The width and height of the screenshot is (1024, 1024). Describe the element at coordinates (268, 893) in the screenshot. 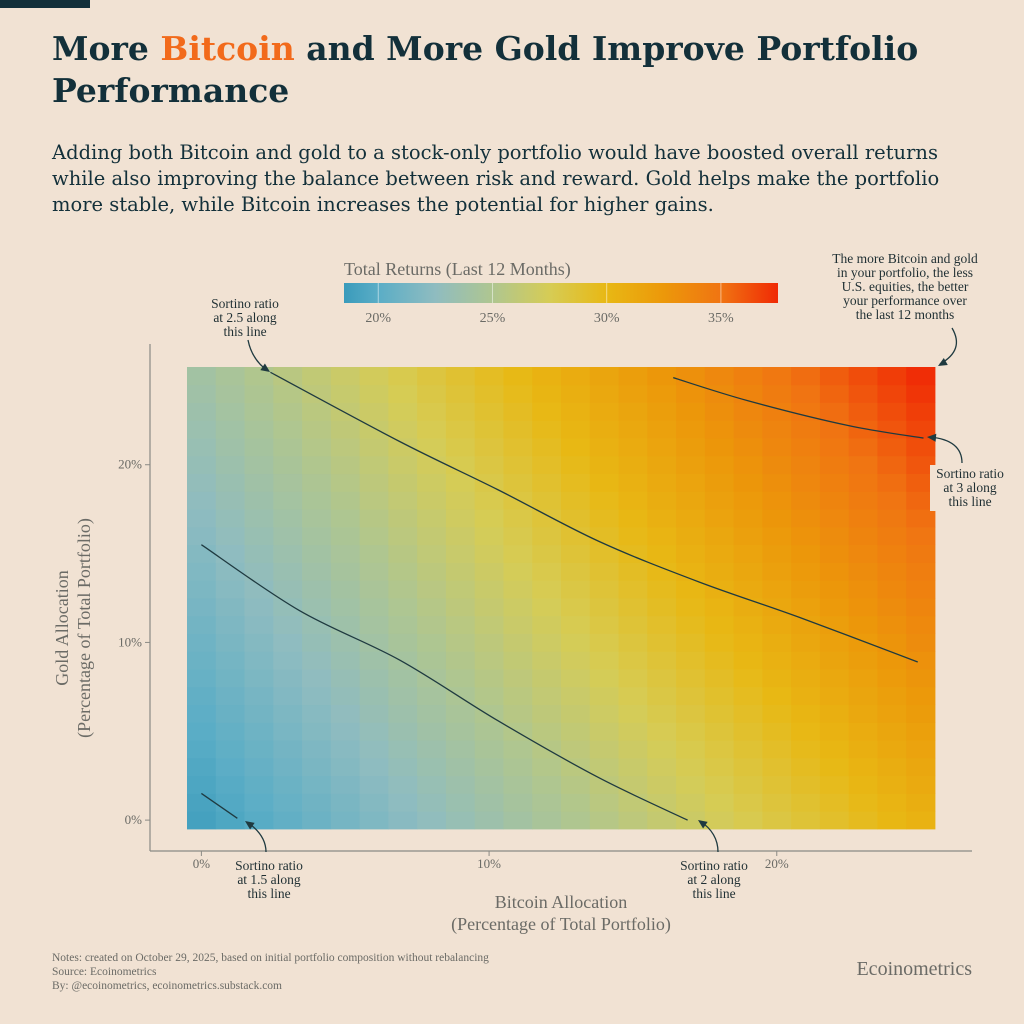

I see `annotation-line: this line` at that location.